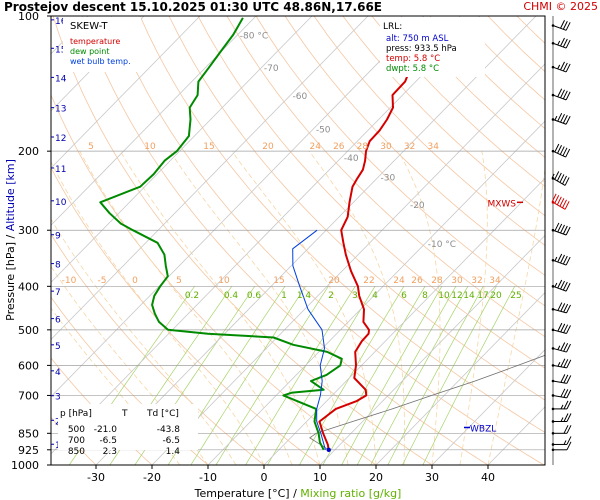 This screenshot has width=600, height=500. What do you see at coordinates (366, 233) in the screenshot?
I see `temperature-line` at bounding box center [366, 233].